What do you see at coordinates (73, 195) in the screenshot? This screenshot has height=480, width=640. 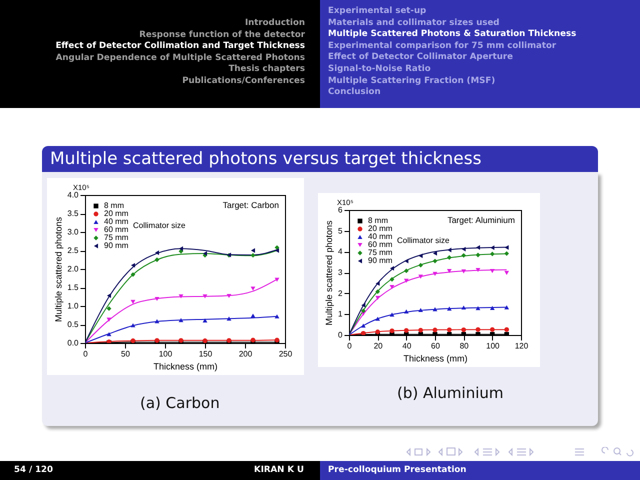 I see `y-tick-label: 4.0` at bounding box center [73, 195].